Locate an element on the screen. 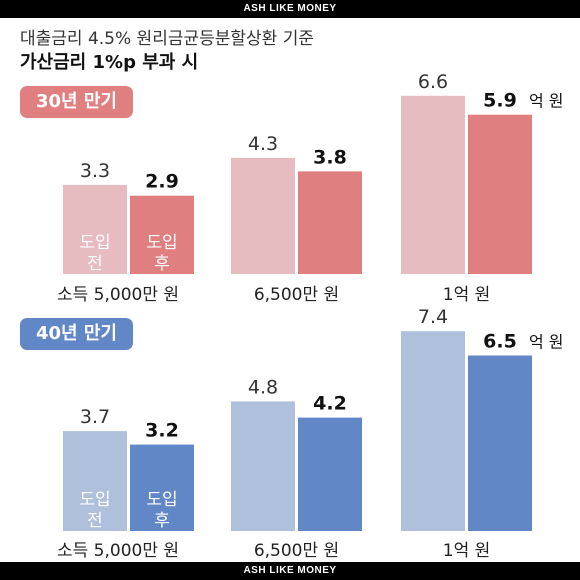 The height and width of the screenshot is (580, 580). value-label-0-2-1: 5.9 is located at coordinates (500, 101).